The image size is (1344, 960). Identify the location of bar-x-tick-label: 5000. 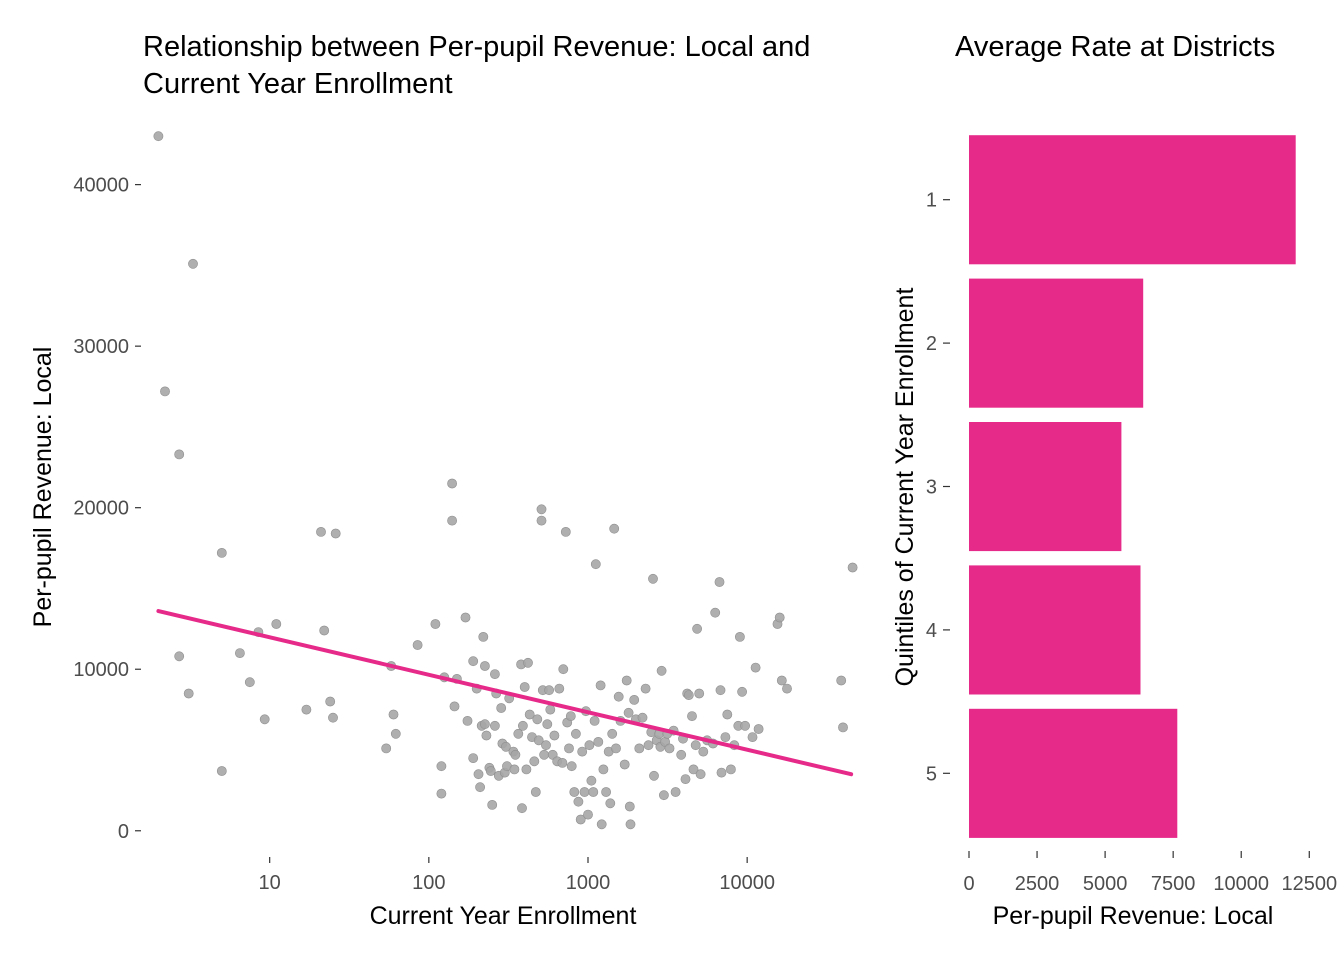
(1105, 884).